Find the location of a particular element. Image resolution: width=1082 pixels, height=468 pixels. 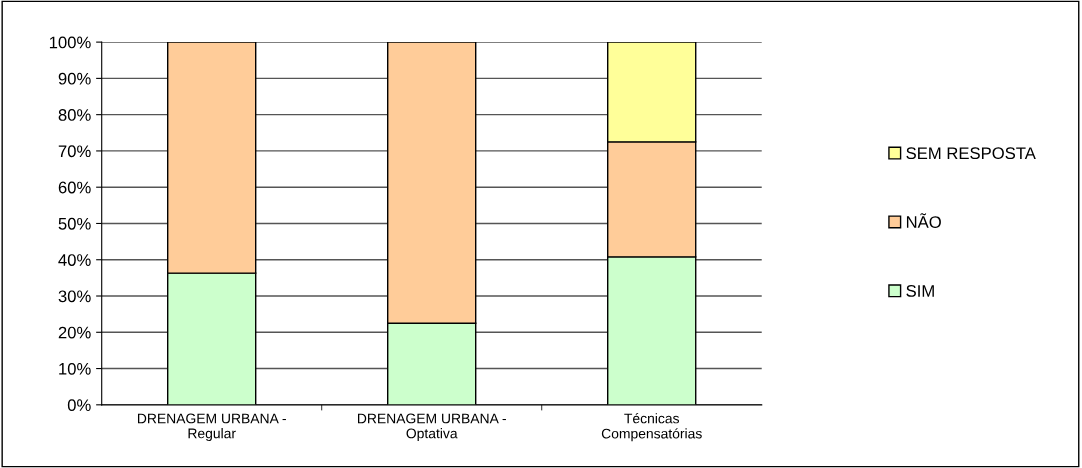

y-tick-label: 20% is located at coordinates (74, 332).